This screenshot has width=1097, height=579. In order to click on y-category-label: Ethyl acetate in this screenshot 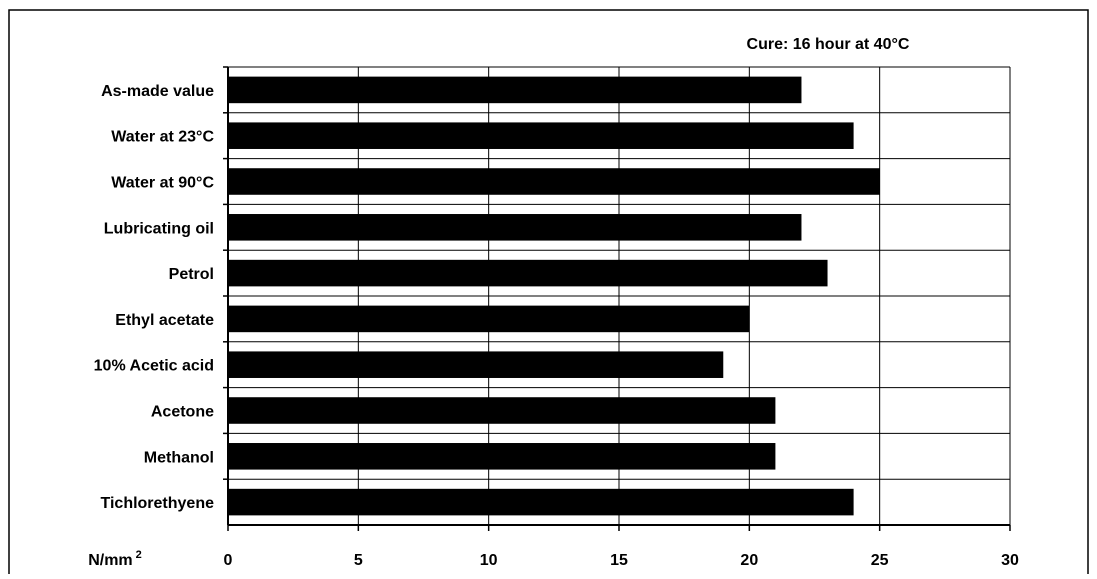, I will do `click(164, 320)`.